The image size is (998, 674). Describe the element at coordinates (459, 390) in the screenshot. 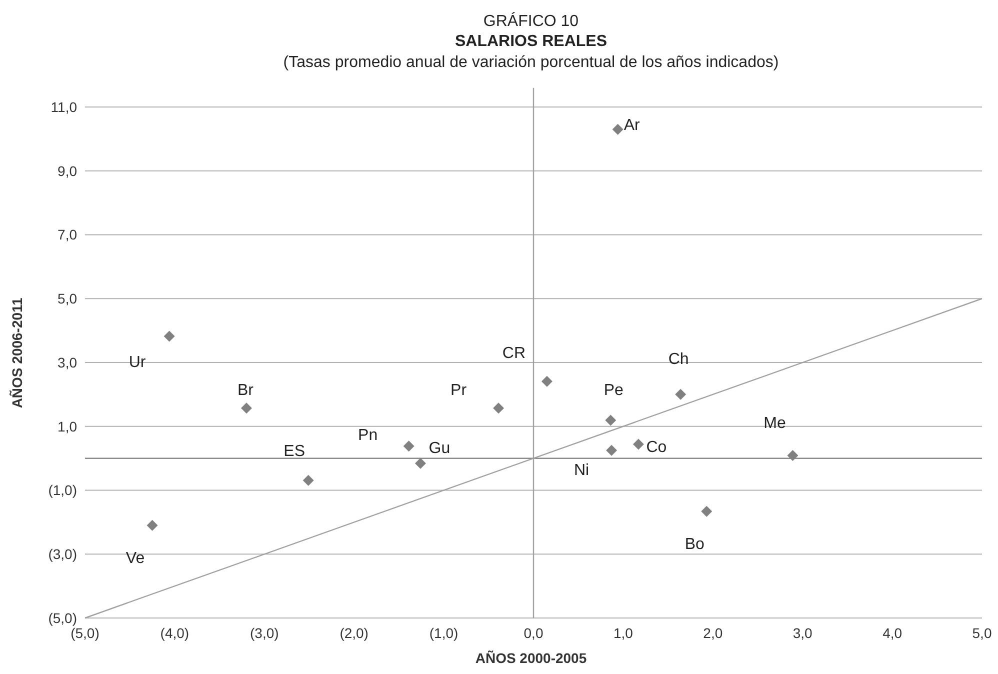

I see `annotation: Pr` at that location.